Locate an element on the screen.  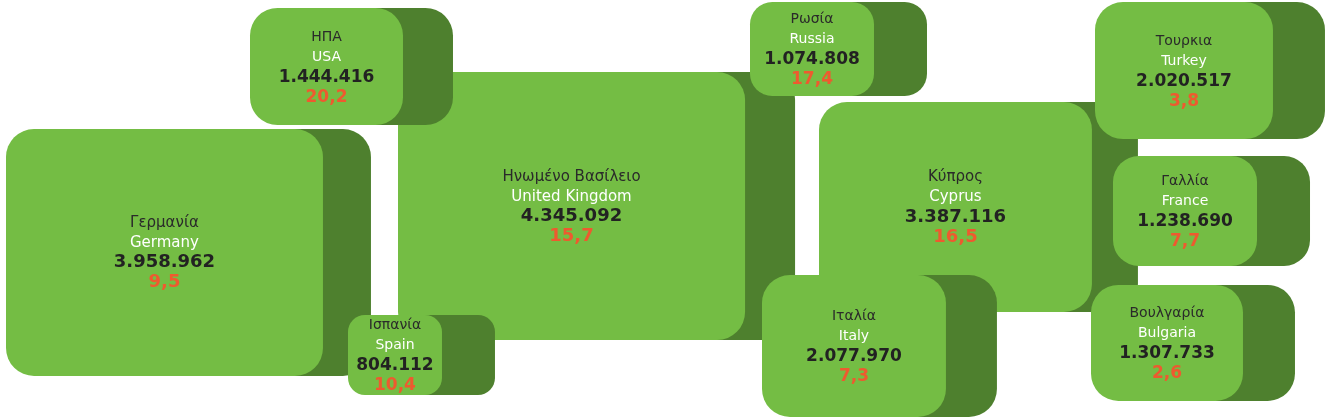
text: 7,7 is located at coordinates (1185, 239).